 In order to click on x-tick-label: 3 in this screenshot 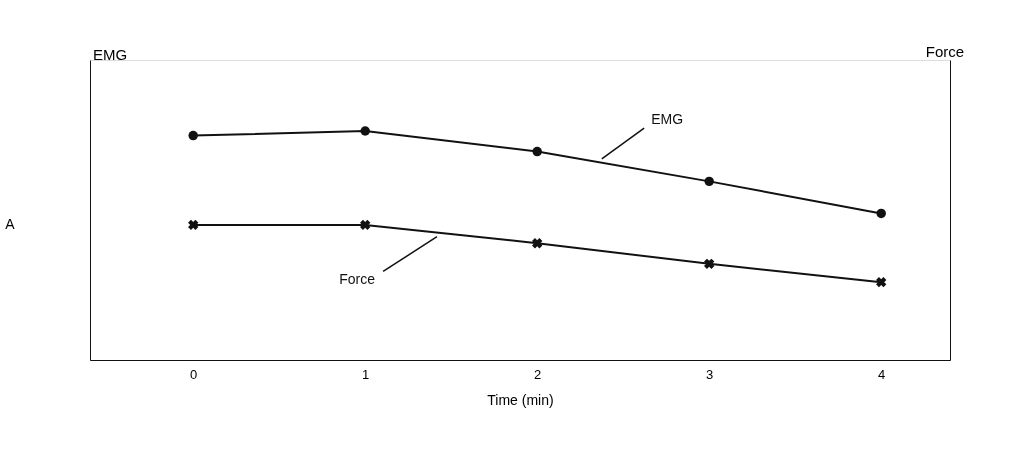, I will do `click(710, 374)`.